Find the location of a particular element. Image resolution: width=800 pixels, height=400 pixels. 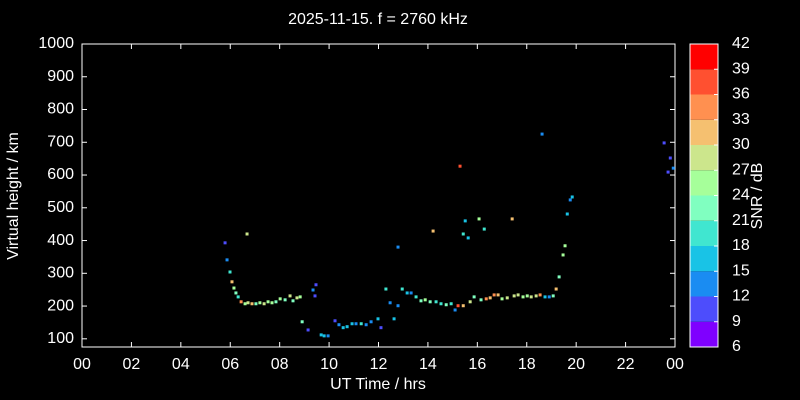

y-tick-label: 600 is located at coordinates (60, 174).